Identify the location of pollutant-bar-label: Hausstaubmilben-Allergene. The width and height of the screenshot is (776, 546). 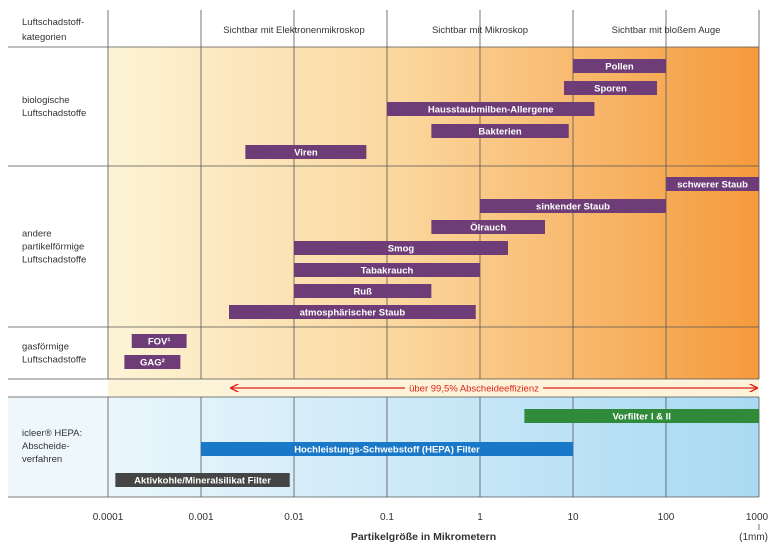
(491, 110).